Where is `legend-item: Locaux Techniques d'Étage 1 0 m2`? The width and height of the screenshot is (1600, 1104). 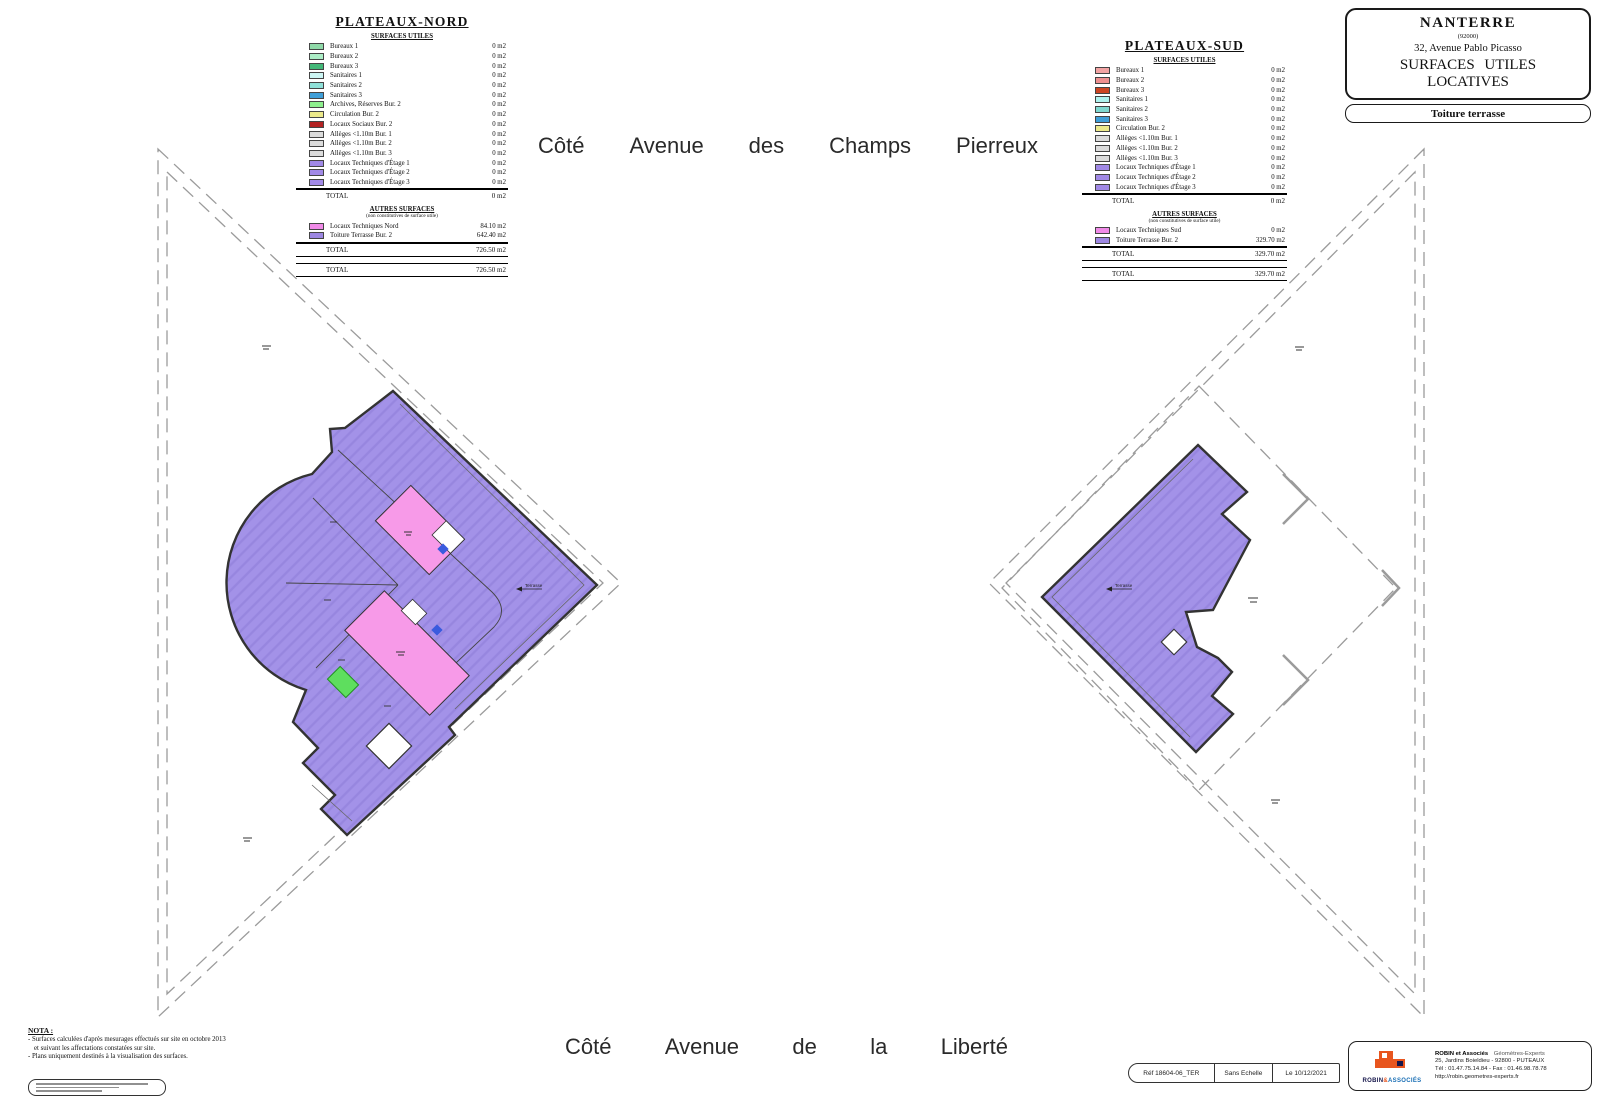
legend-item: Locaux Techniques d'Étage 1 0 m2 is located at coordinates (402, 163).